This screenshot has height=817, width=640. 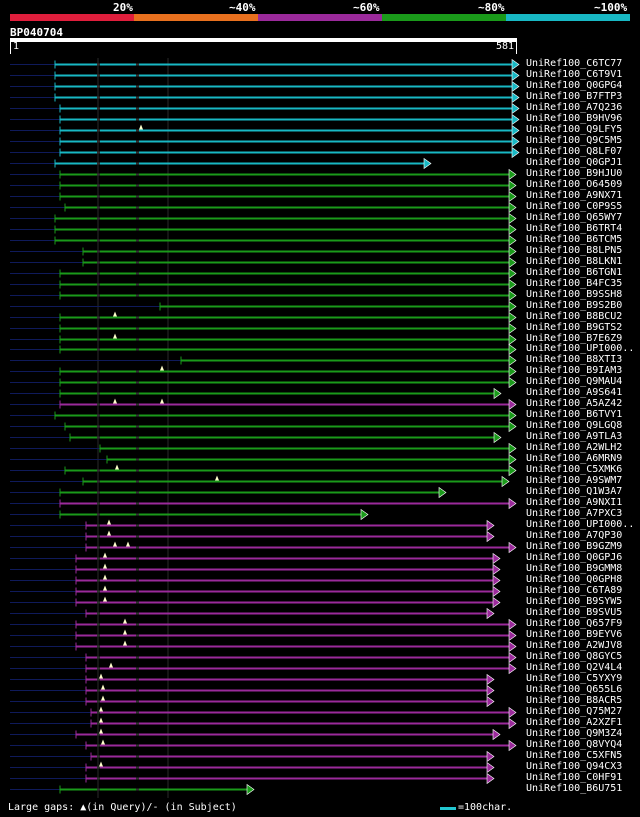 I want to click on hit-label-link: UniRef100_A7QP30, so click(x=574, y=535).